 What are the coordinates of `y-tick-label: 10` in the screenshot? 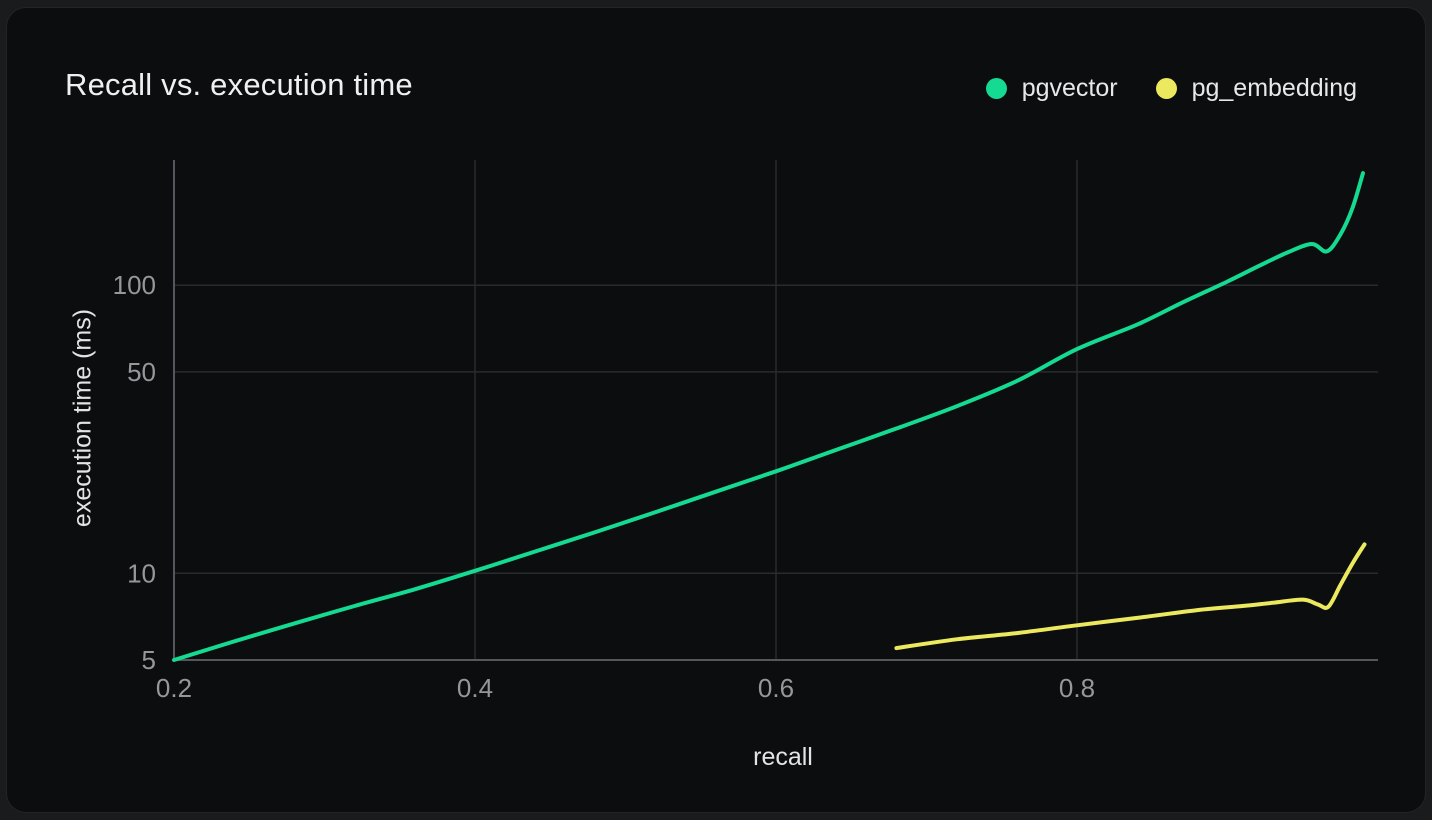 It's located at (141, 573).